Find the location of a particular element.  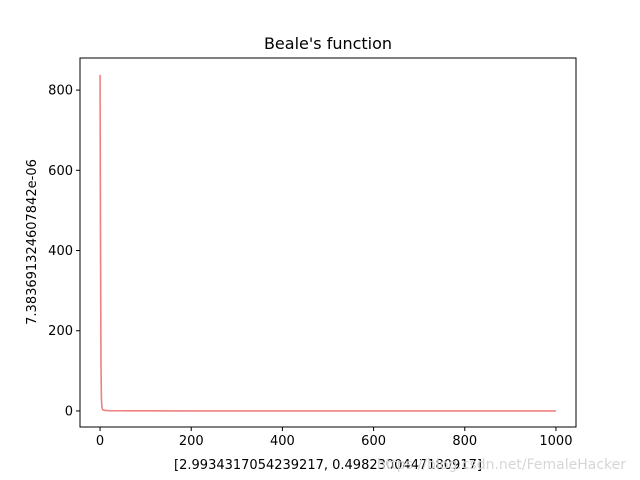

y-tick-label: 600 is located at coordinates (60, 171).